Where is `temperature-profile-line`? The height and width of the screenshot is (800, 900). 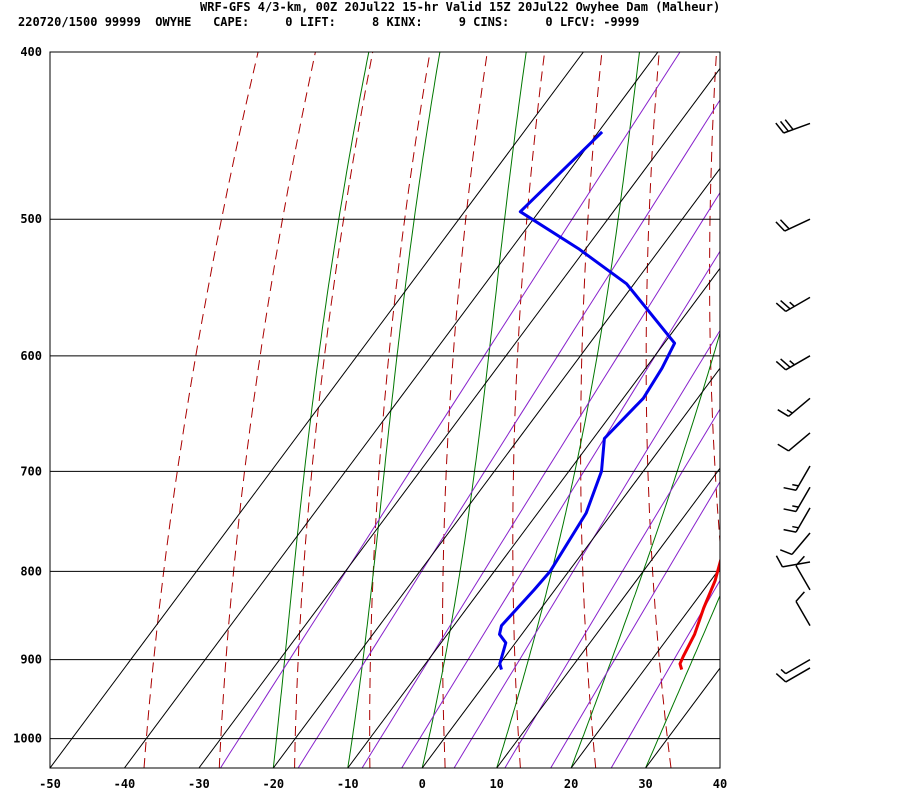
temperature-profile-line is located at coordinates (699, 614).